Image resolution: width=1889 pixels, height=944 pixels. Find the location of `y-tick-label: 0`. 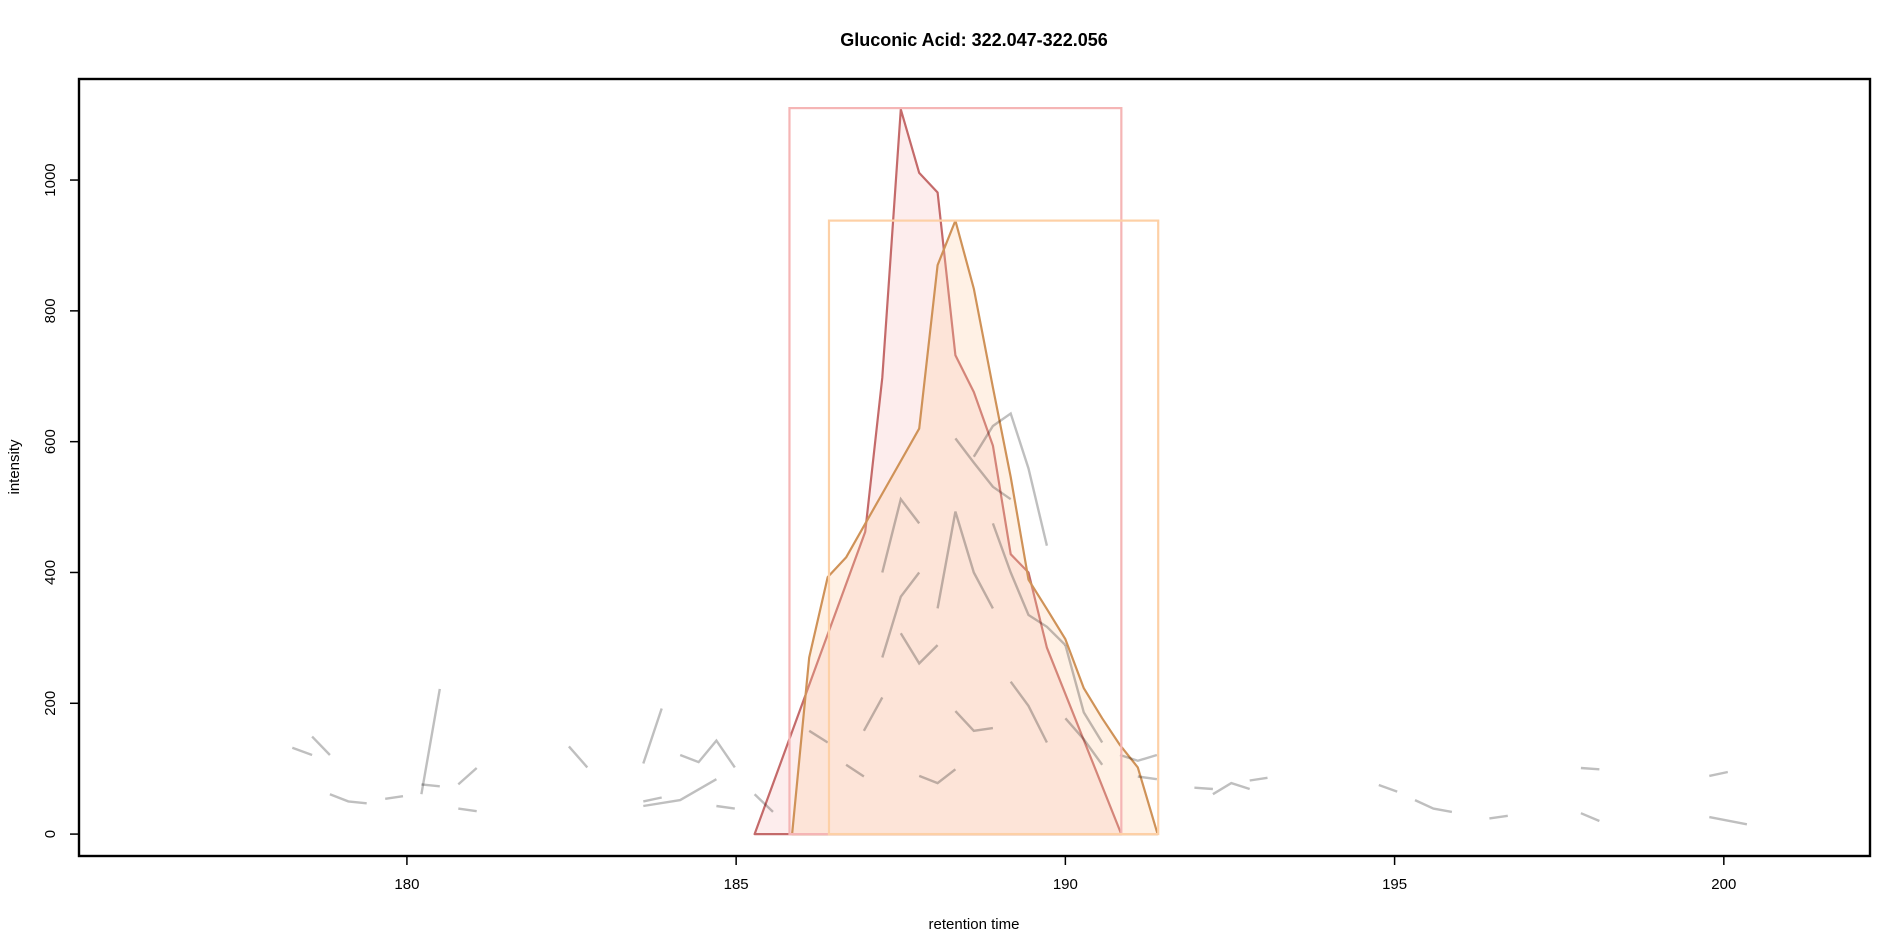

y-tick-label: 0 is located at coordinates (50, 834).